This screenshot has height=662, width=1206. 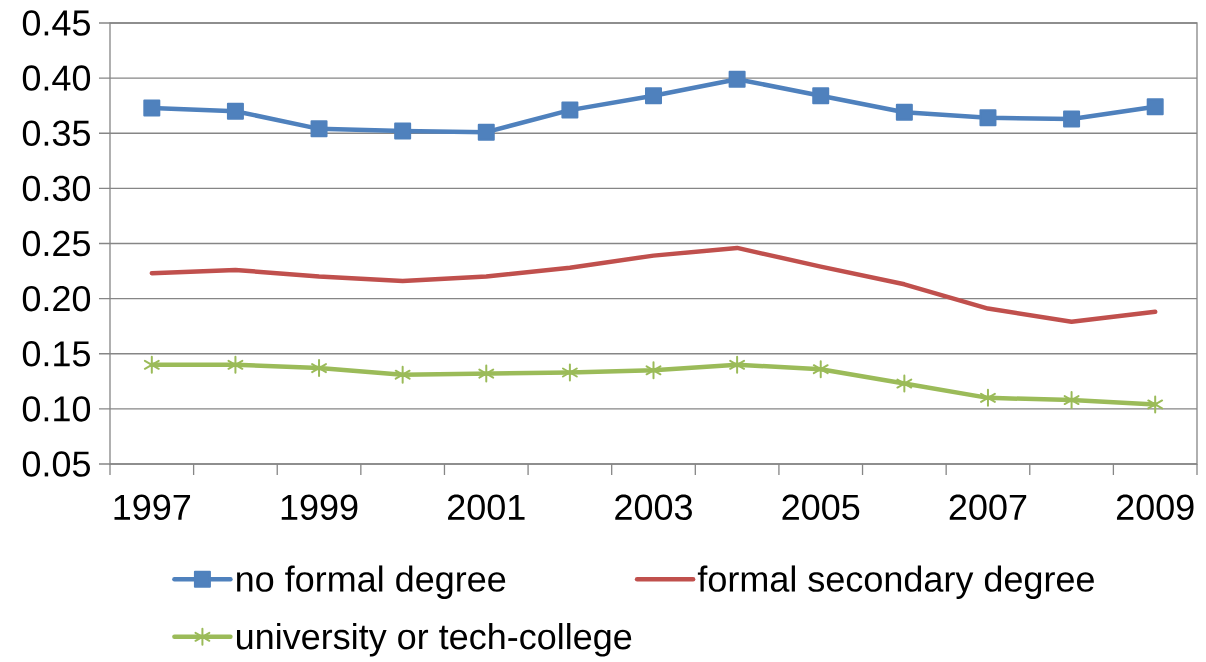 What do you see at coordinates (56, 354) in the screenshot?
I see `y-tick-label: 0.15` at bounding box center [56, 354].